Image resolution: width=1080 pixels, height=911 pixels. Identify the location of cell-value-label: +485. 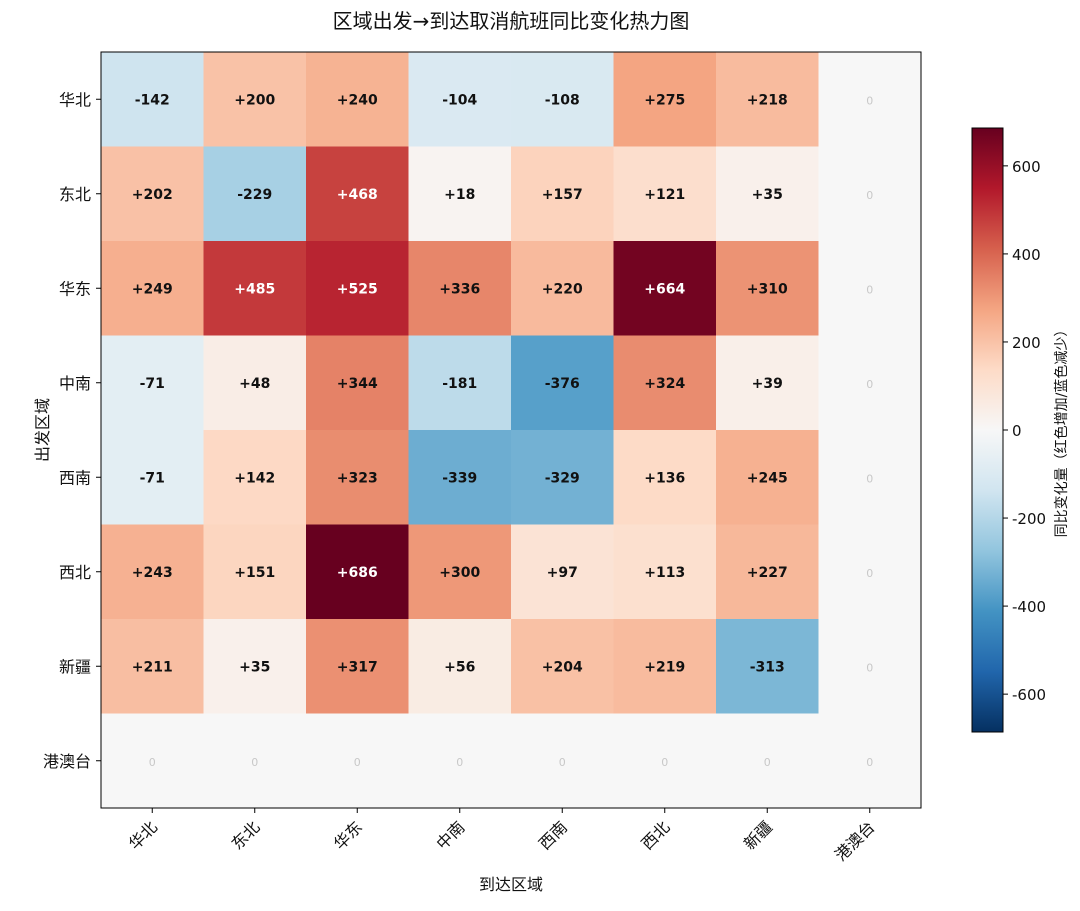
(254, 289).